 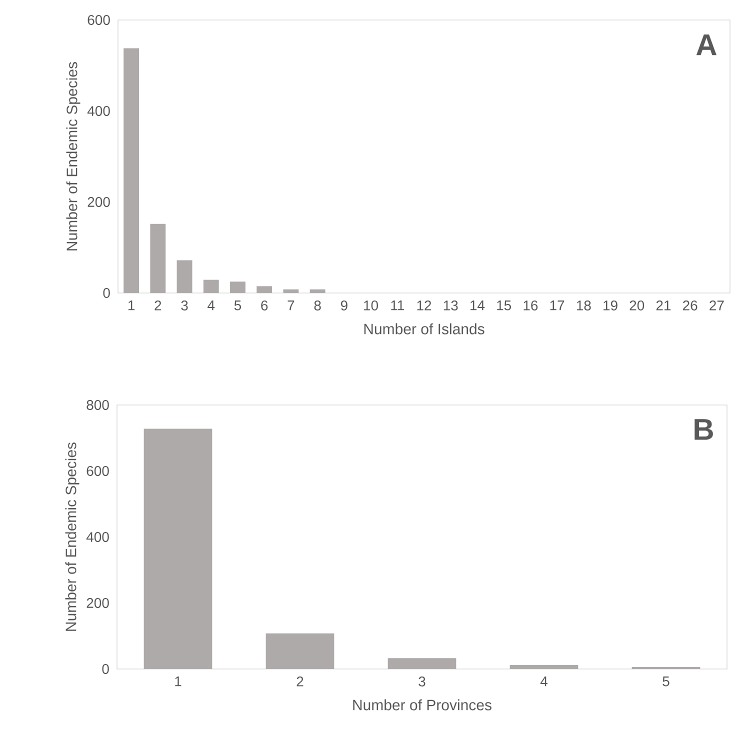 What do you see at coordinates (531, 305) in the screenshot?
I see `x-tick-label: 16` at bounding box center [531, 305].